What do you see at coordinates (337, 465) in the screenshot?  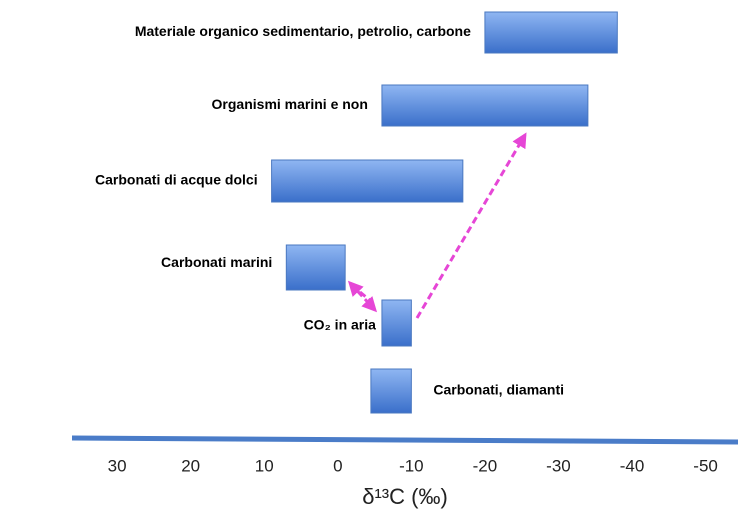 I see `x-tick-label: 0` at bounding box center [337, 465].